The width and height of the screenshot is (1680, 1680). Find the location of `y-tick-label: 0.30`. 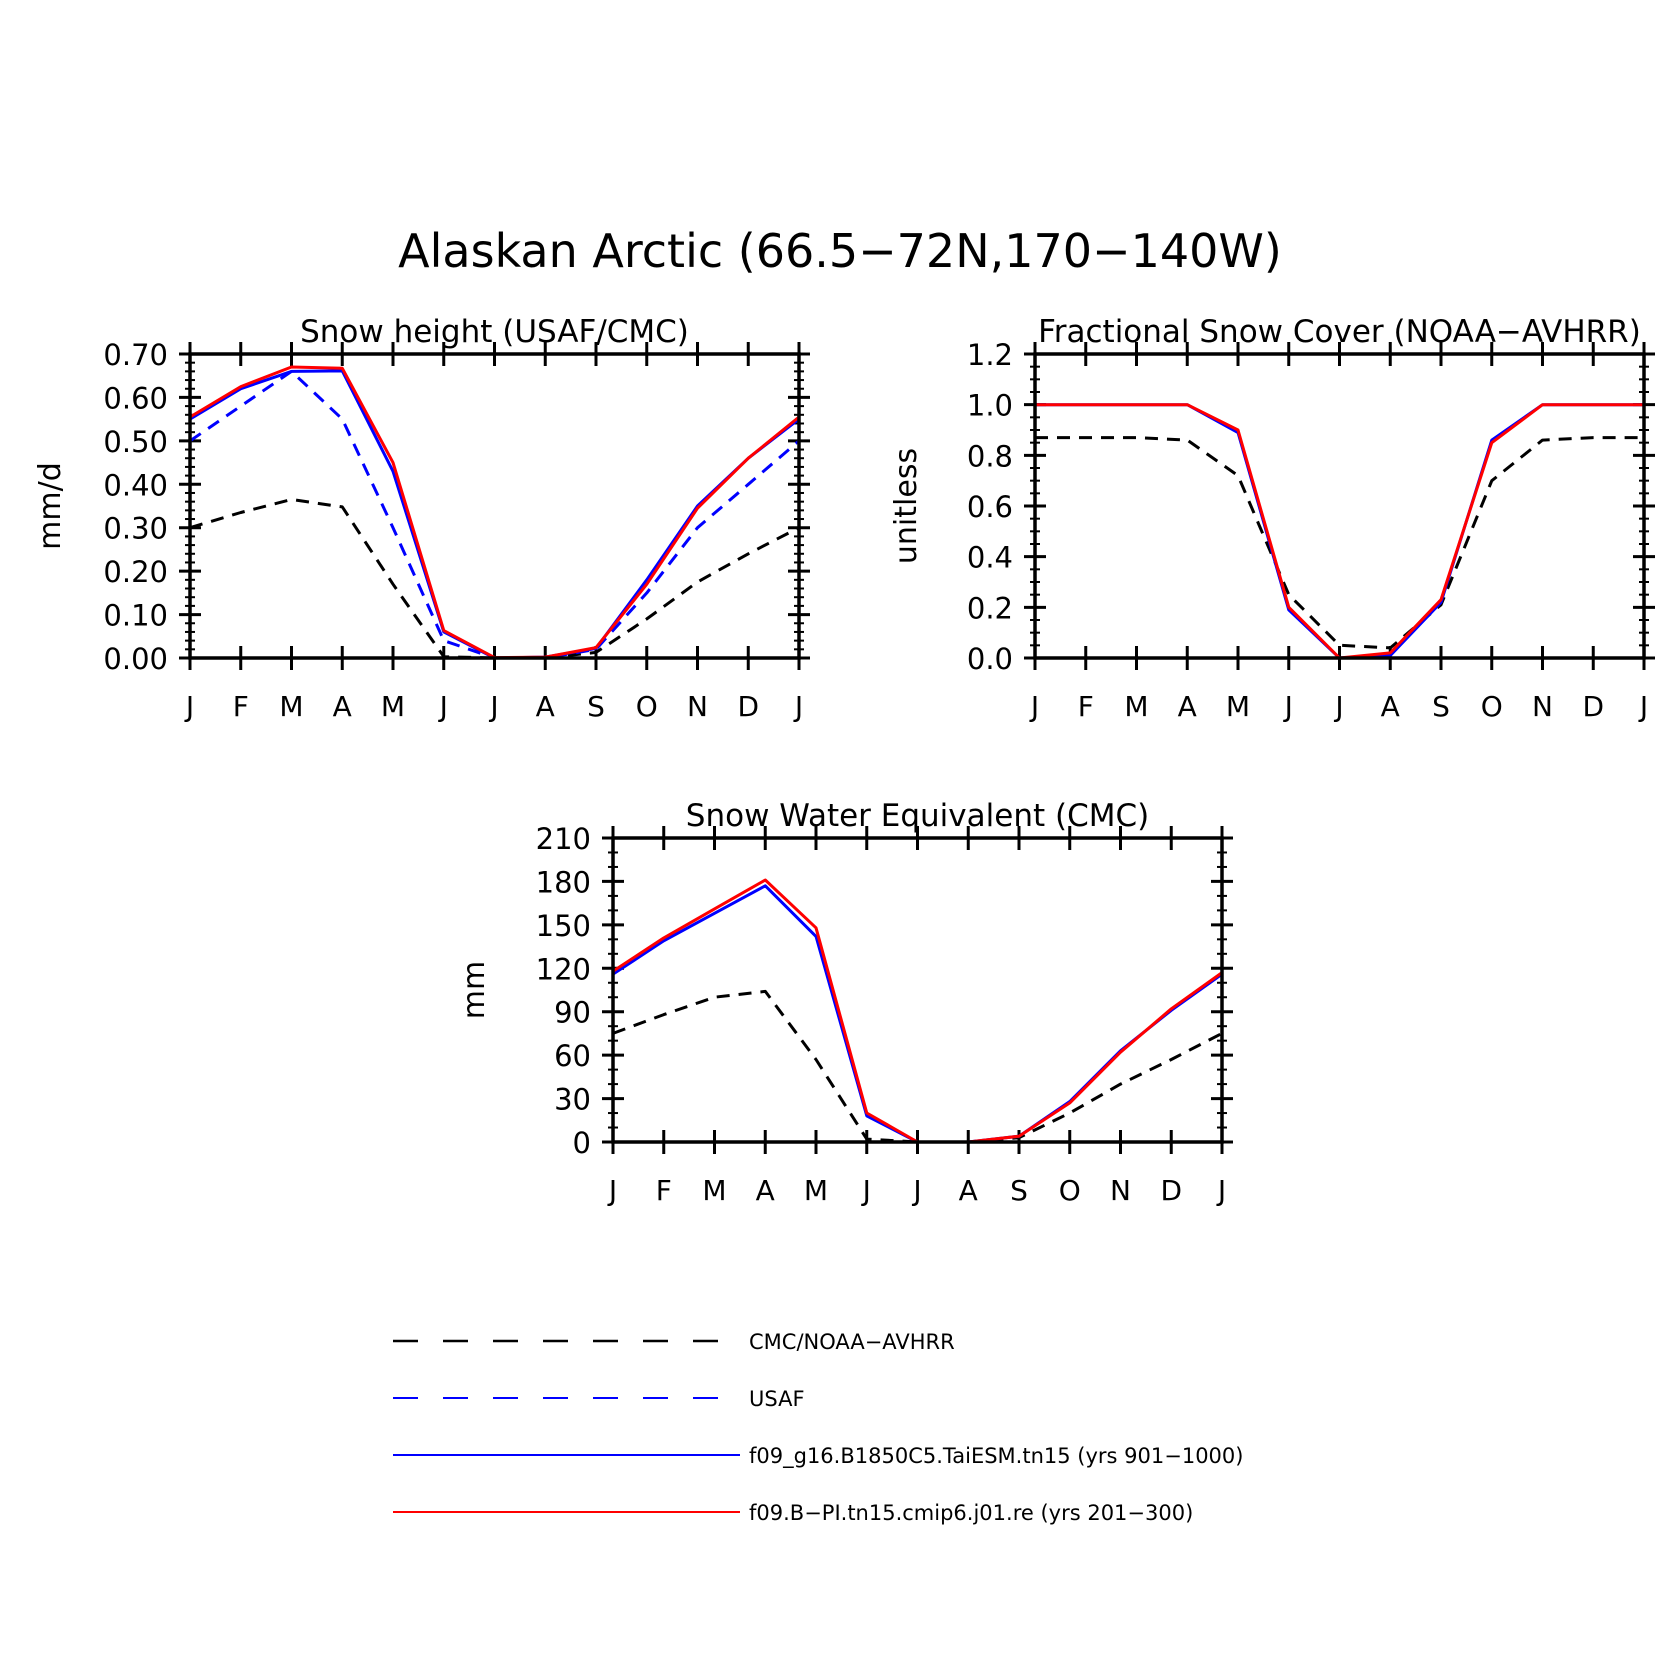

y-tick-label: 0.30 is located at coordinates (135, 529).